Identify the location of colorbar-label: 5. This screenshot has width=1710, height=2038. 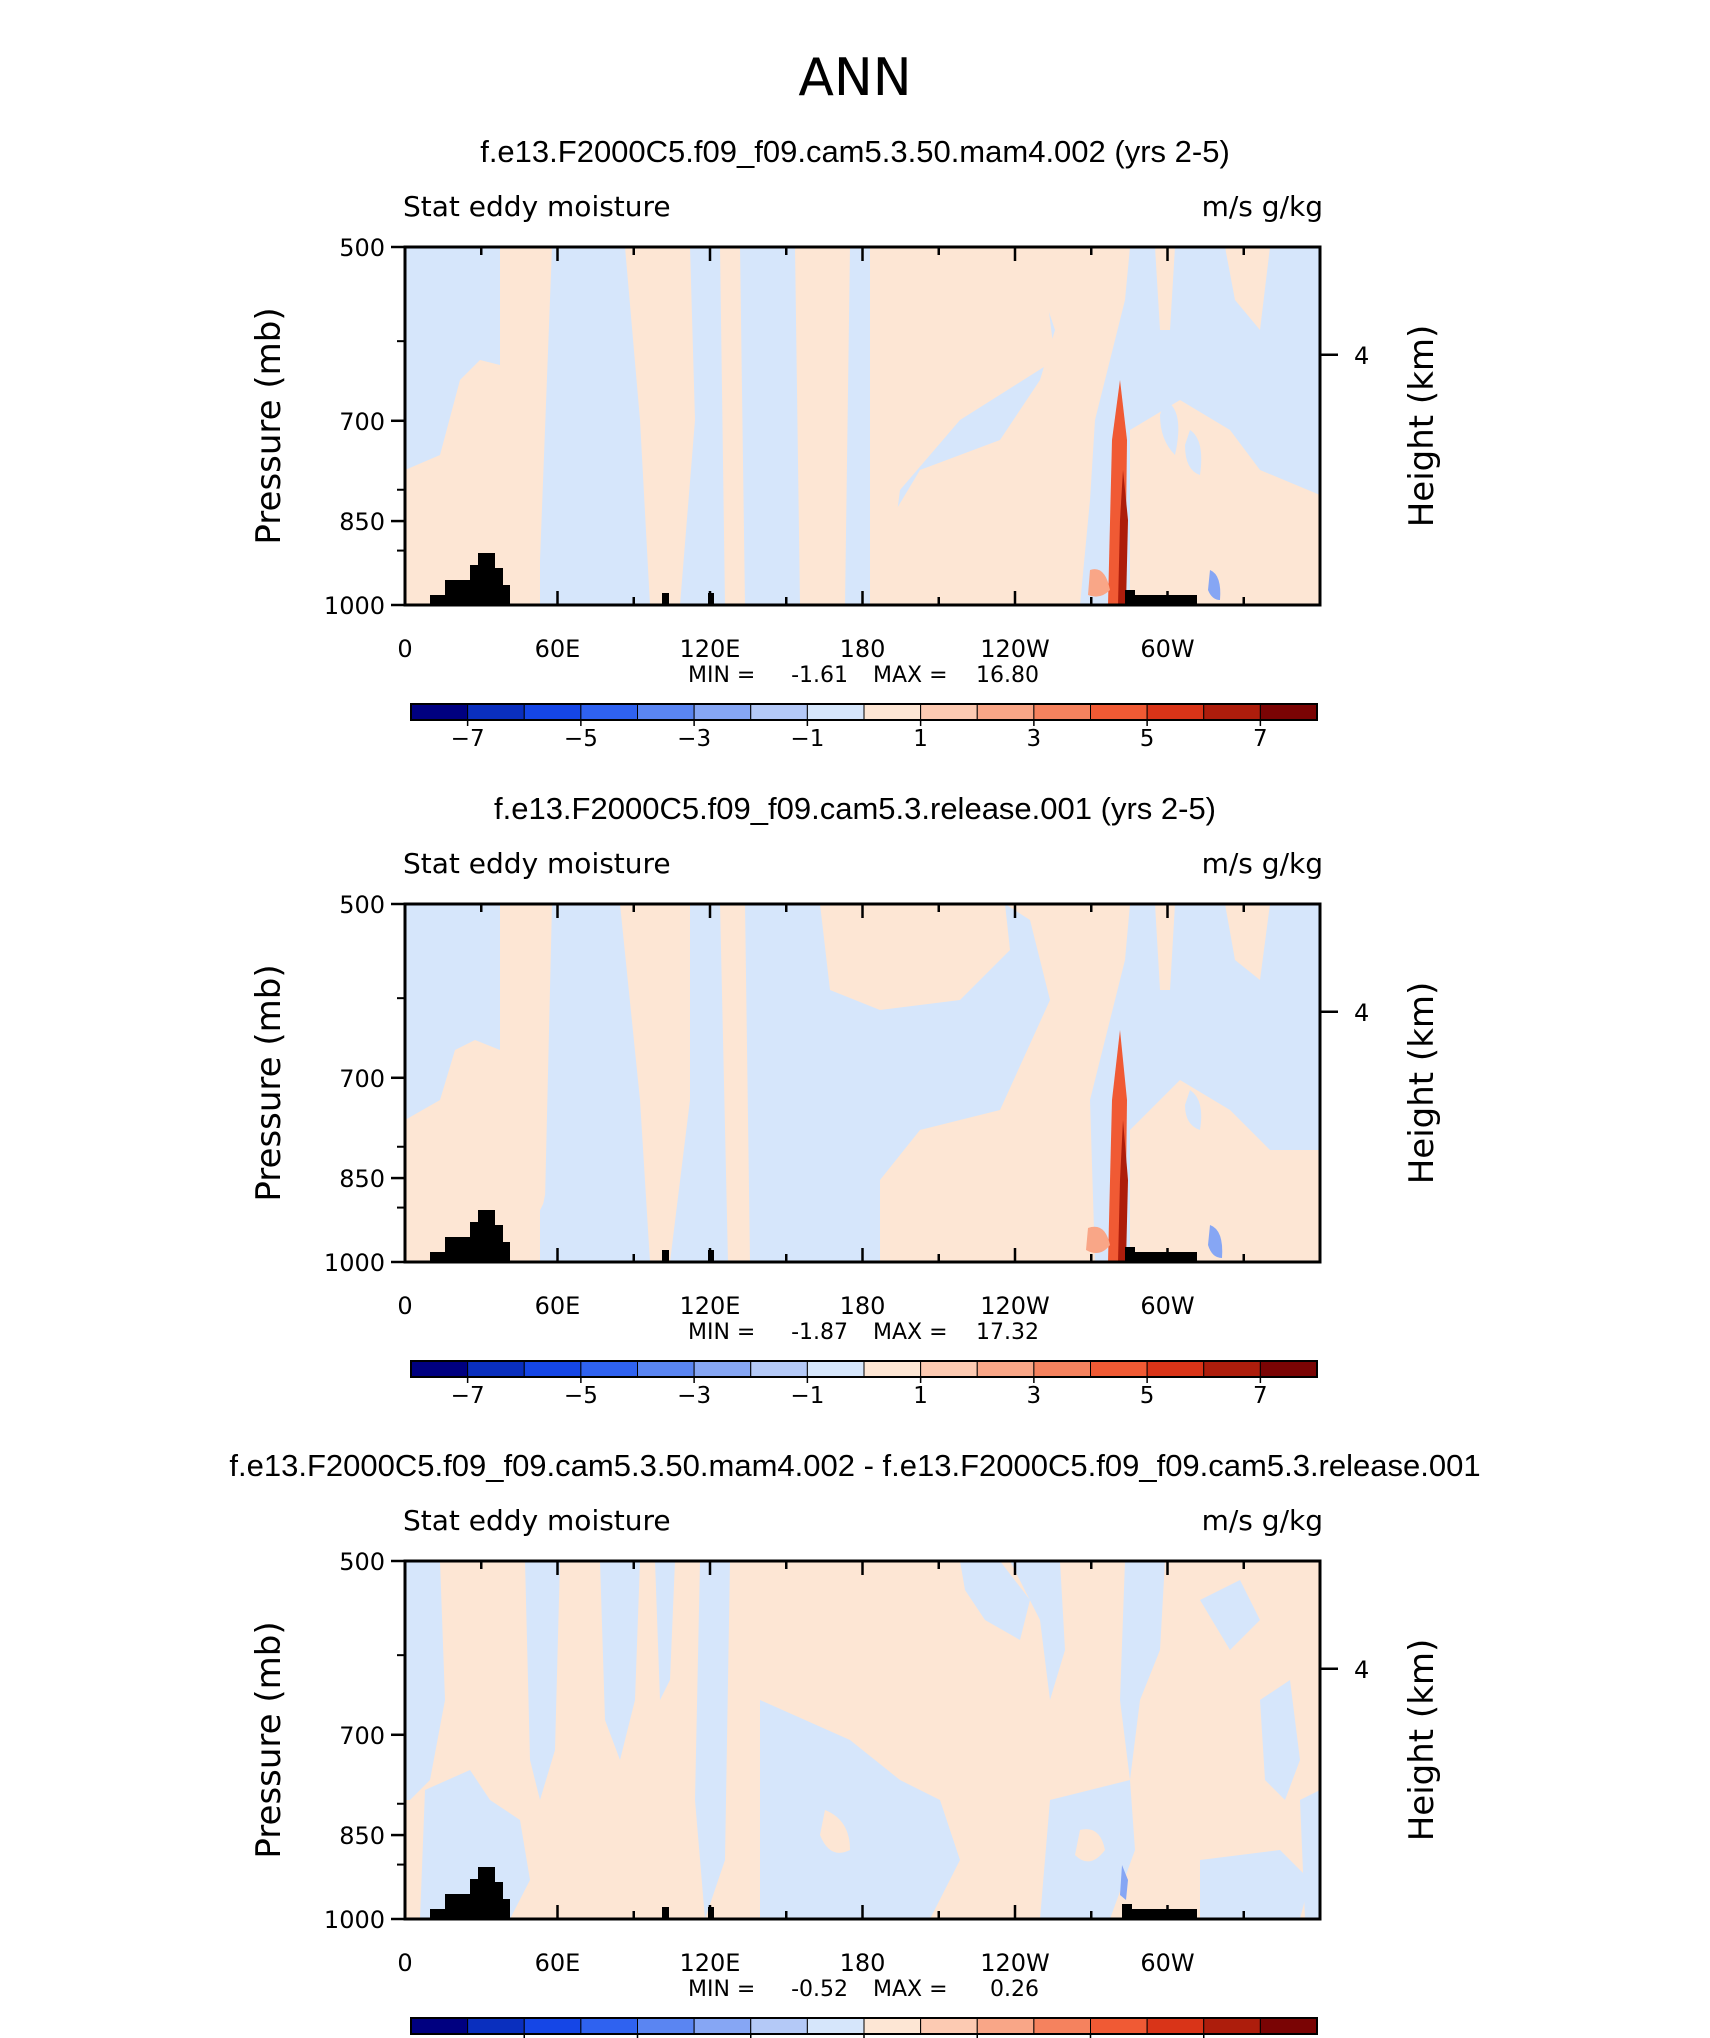
(1147, 739).